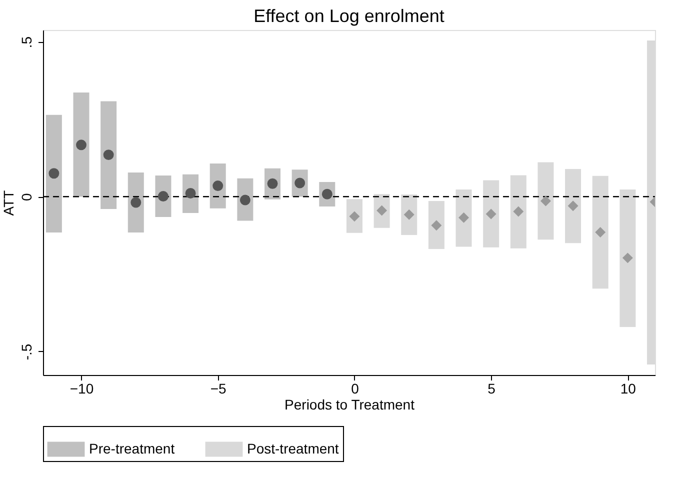 The height and width of the screenshot is (486, 686). Describe the element at coordinates (355, 388) in the screenshot. I see `x-tick-label: 0` at that location.